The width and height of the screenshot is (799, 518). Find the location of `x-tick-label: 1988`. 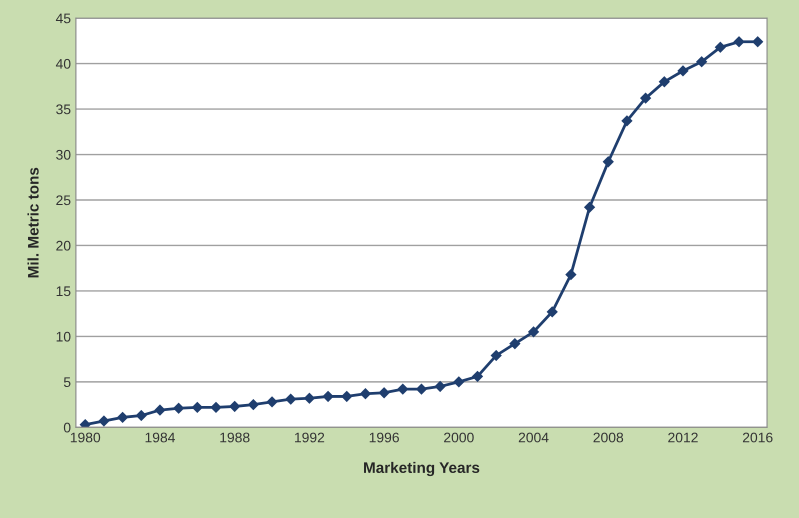

x-tick-label: 1988 is located at coordinates (235, 437).